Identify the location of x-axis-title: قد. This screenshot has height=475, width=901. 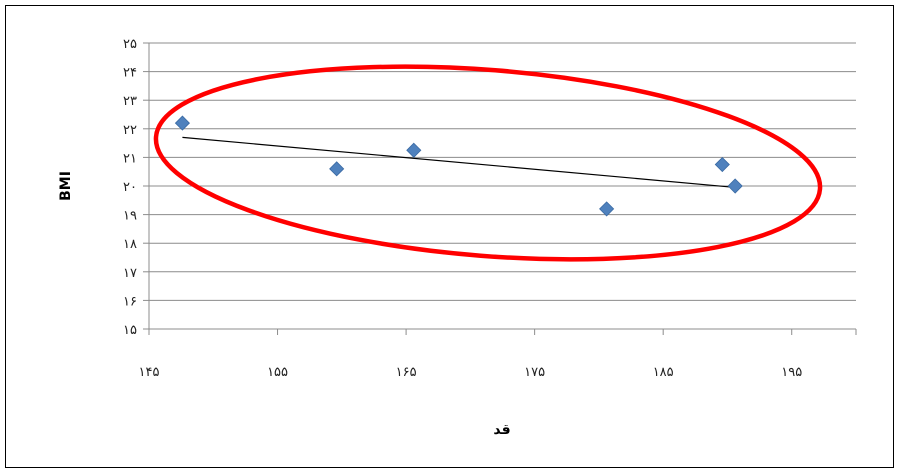
(501, 430).